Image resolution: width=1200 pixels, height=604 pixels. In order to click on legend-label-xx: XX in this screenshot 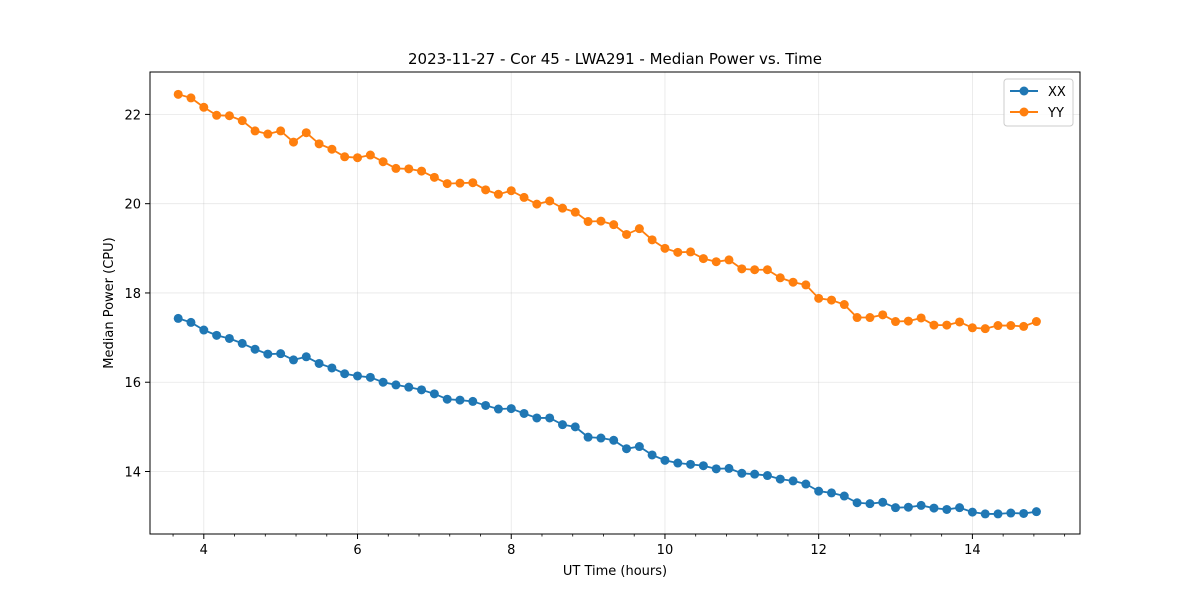, I will do `click(1057, 92)`.